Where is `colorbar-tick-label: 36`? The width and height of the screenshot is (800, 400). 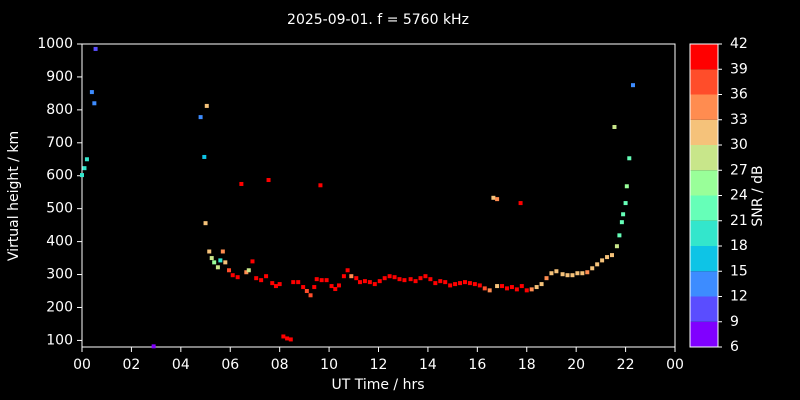 colorbar-tick-label: 36 is located at coordinates (739, 95).